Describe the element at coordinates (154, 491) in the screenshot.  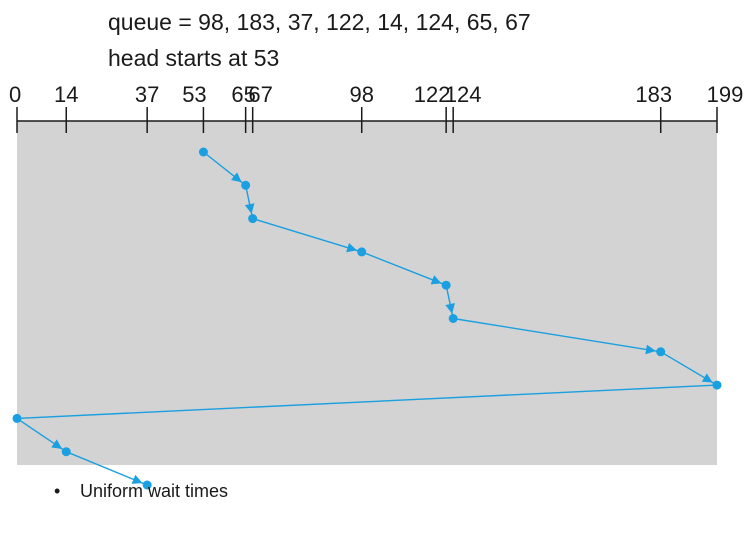
I see `bullet-text: Uniform wait times` at that location.